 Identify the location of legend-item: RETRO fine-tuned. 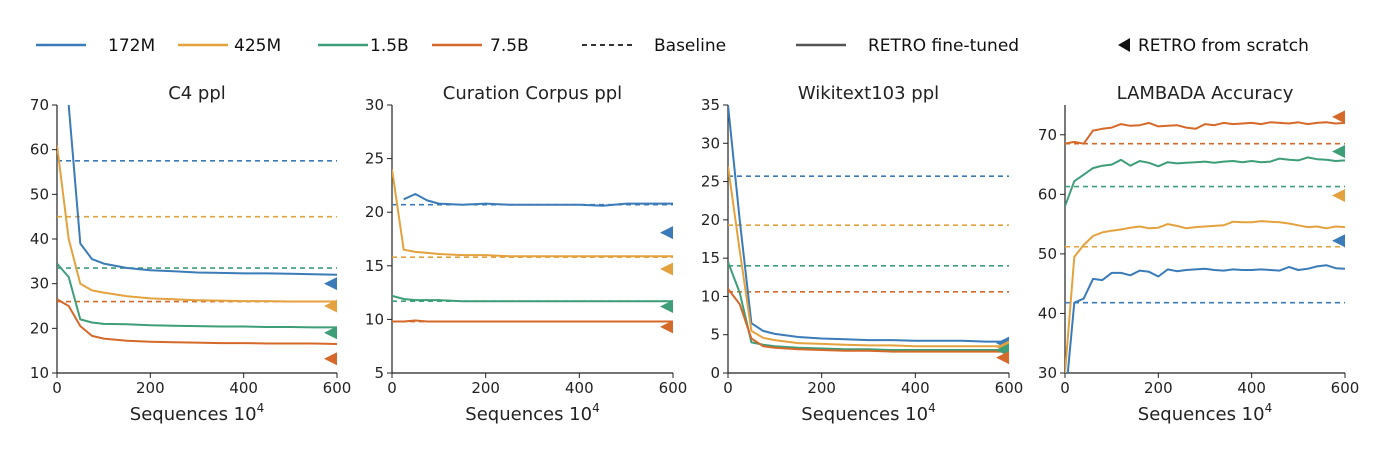
(907, 46).